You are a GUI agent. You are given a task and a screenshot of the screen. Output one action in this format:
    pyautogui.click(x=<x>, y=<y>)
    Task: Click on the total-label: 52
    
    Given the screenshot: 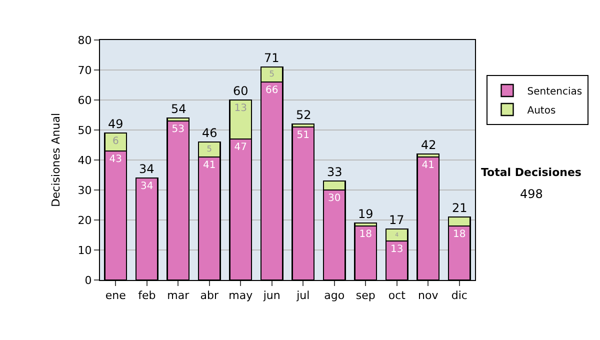 What is the action you would take?
    pyautogui.click(x=304, y=115)
    